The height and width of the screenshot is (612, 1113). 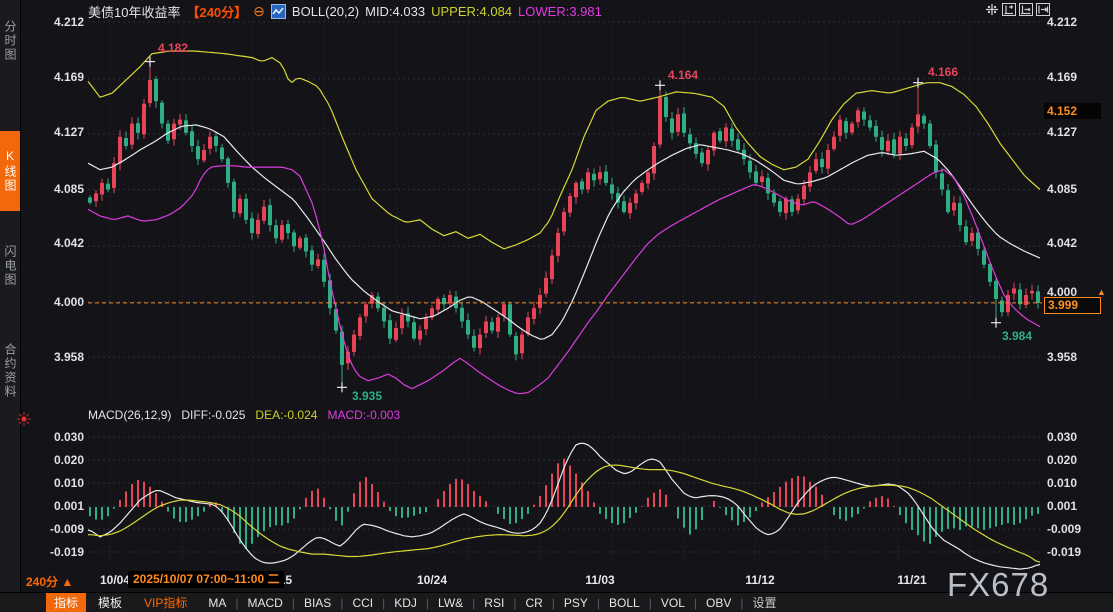 What do you see at coordinates (1072, 305) in the screenshot?
I see `last-price-box: 3.999` at bounding box center [1072, 305].